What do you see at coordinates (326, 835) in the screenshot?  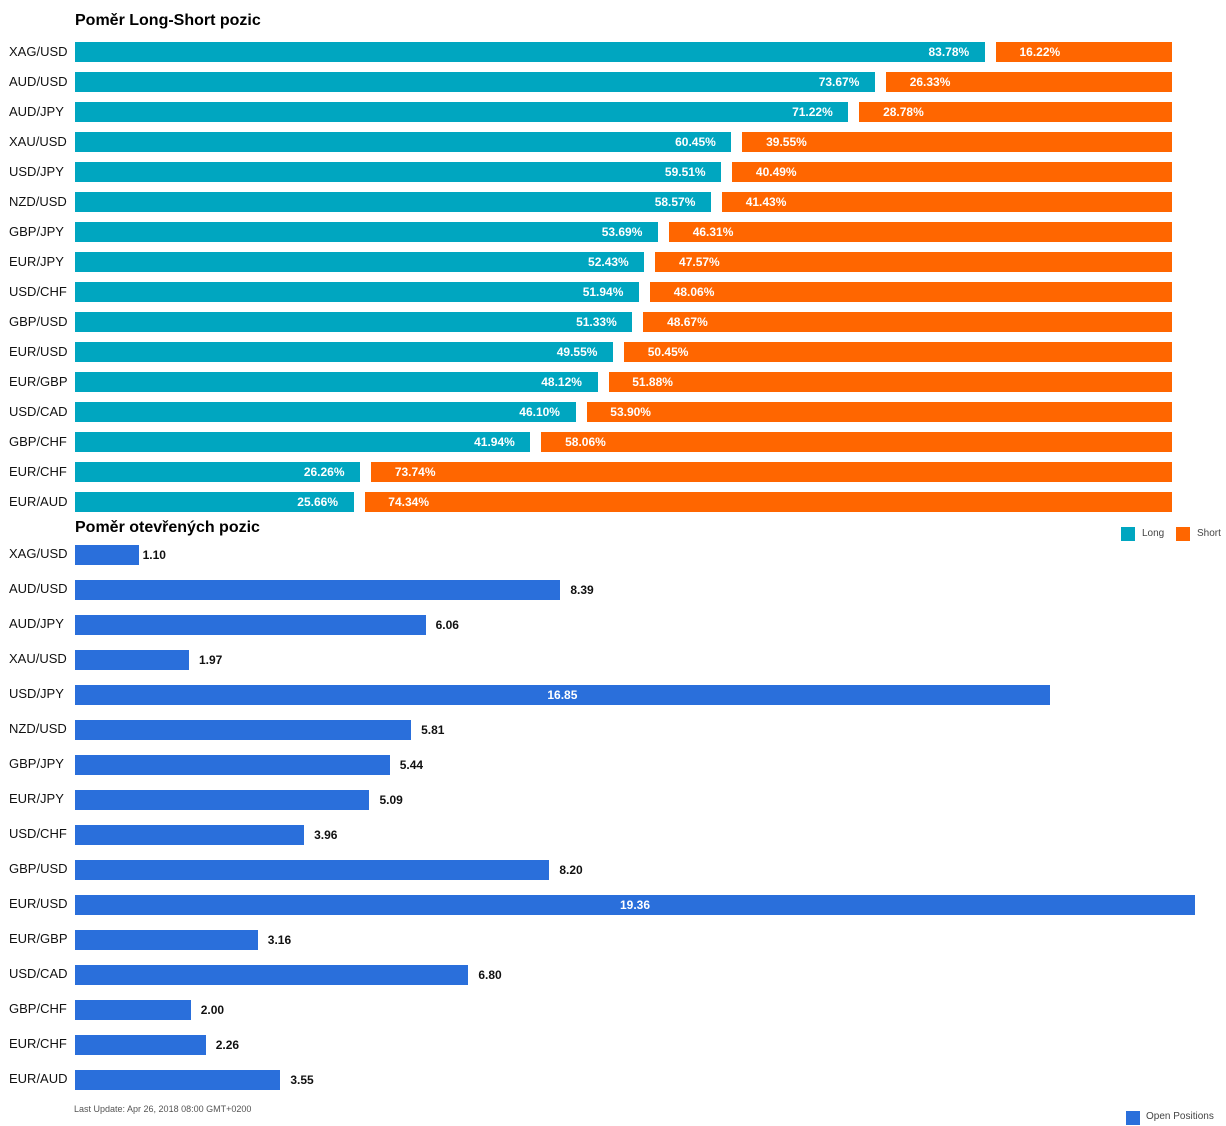 I see `open-positions-value-label: 3.96` at bounding box center [326, 835].